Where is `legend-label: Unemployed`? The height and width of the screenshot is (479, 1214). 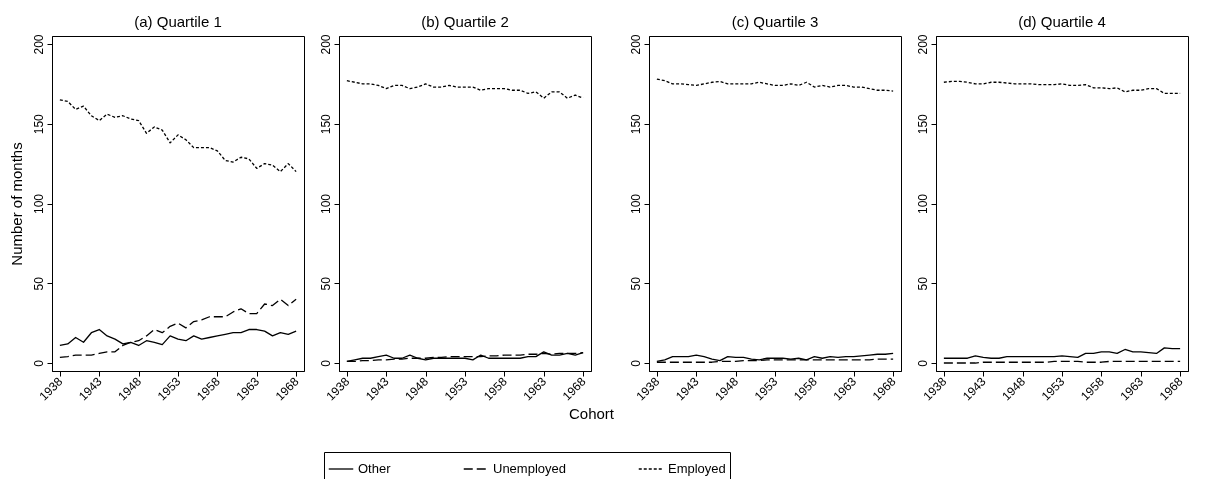 legend-label: Unemployed is located at coordinates (529, 468).